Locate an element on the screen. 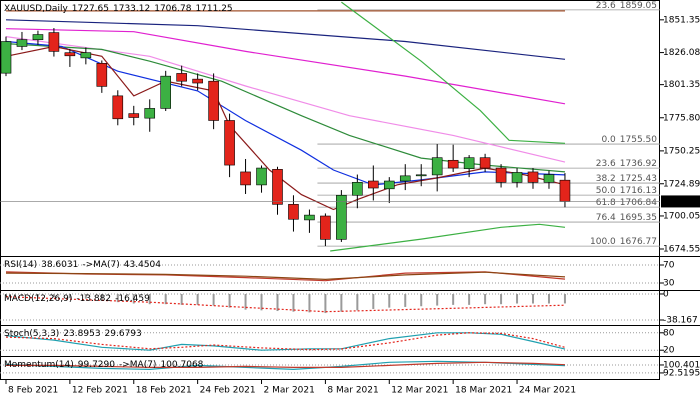  y-tick-label: 1700.05 is located at coordinates (681, 216).